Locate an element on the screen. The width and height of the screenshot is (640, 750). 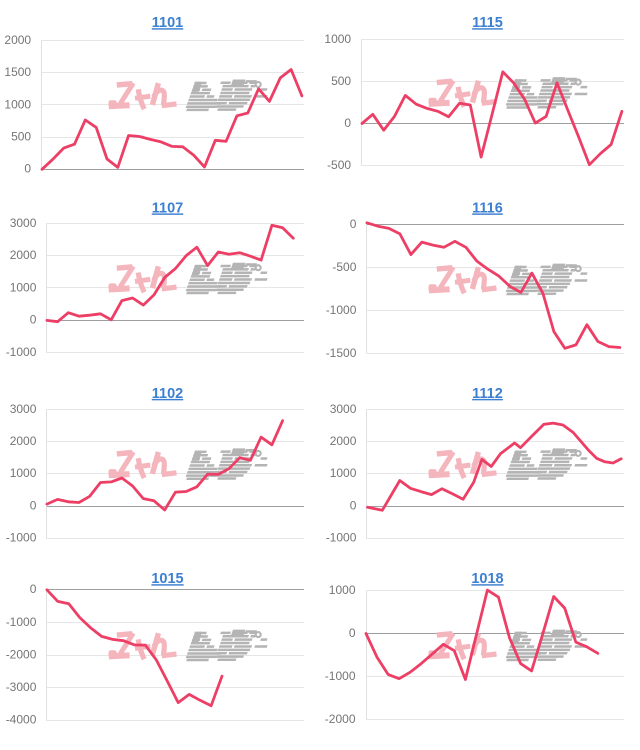
svg-text: -4000 is located at coordinates (21, 720).